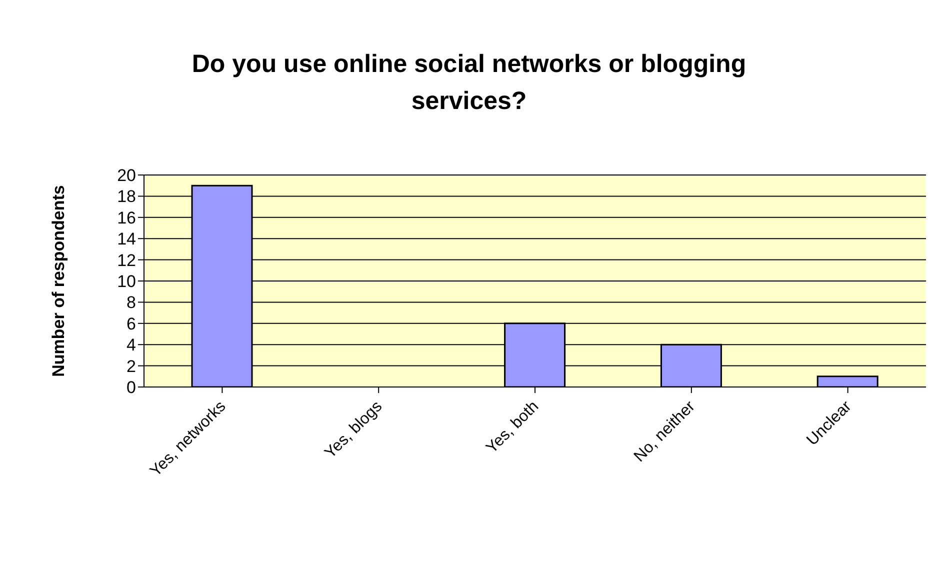 The height and width of the screenshot is (563, 930). Describe the element at coordinates (512, 427) in the screenshot. I see `x-tick-label: Yes, both` at that location.